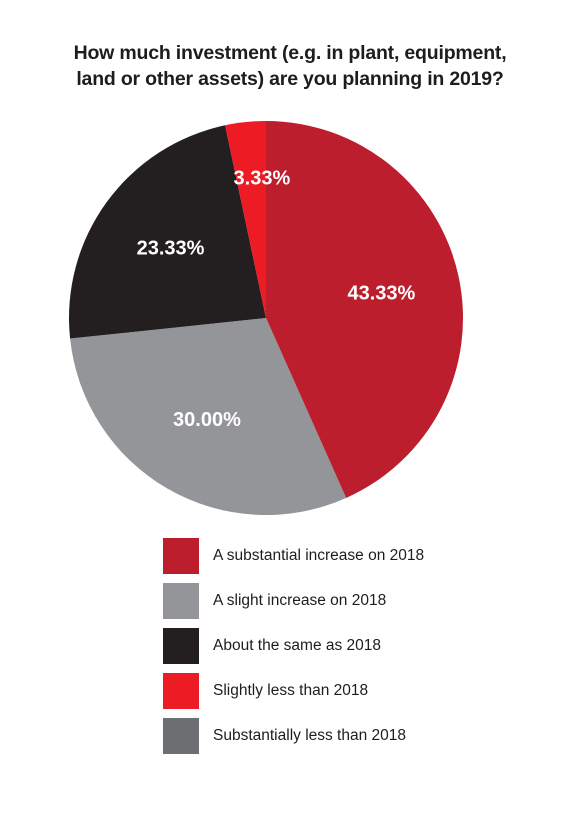  I want to click on legend-item-substantially-less: Substantially less than 2018, so click(293, 736).